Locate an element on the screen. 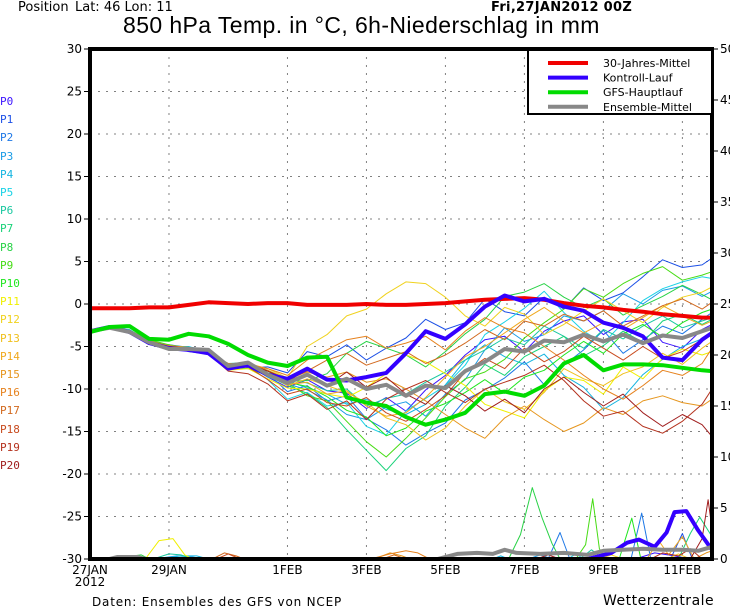 The width and height of the screenshot is (730, 609). member-label-p12: P12 is located at coordinates (10, 320).